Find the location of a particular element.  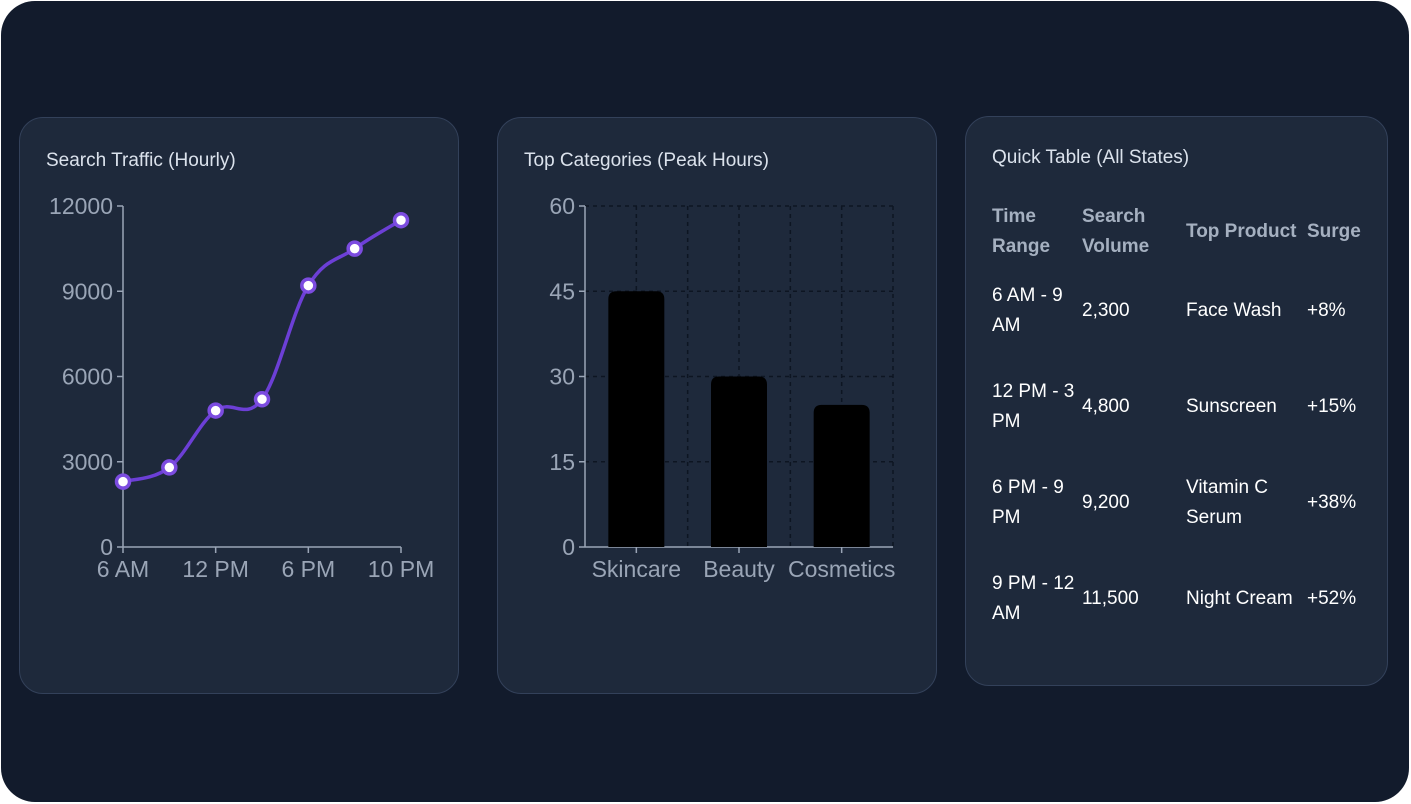

x-tick-label: 6 AM is located at coordinates (123, 569).